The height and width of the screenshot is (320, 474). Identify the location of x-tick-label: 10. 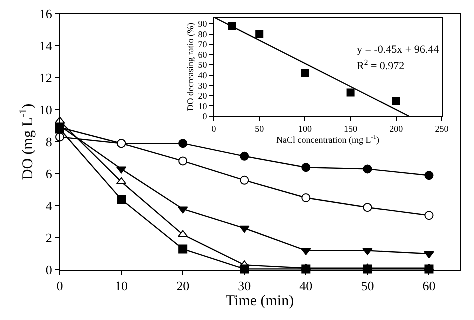
(121, 286).